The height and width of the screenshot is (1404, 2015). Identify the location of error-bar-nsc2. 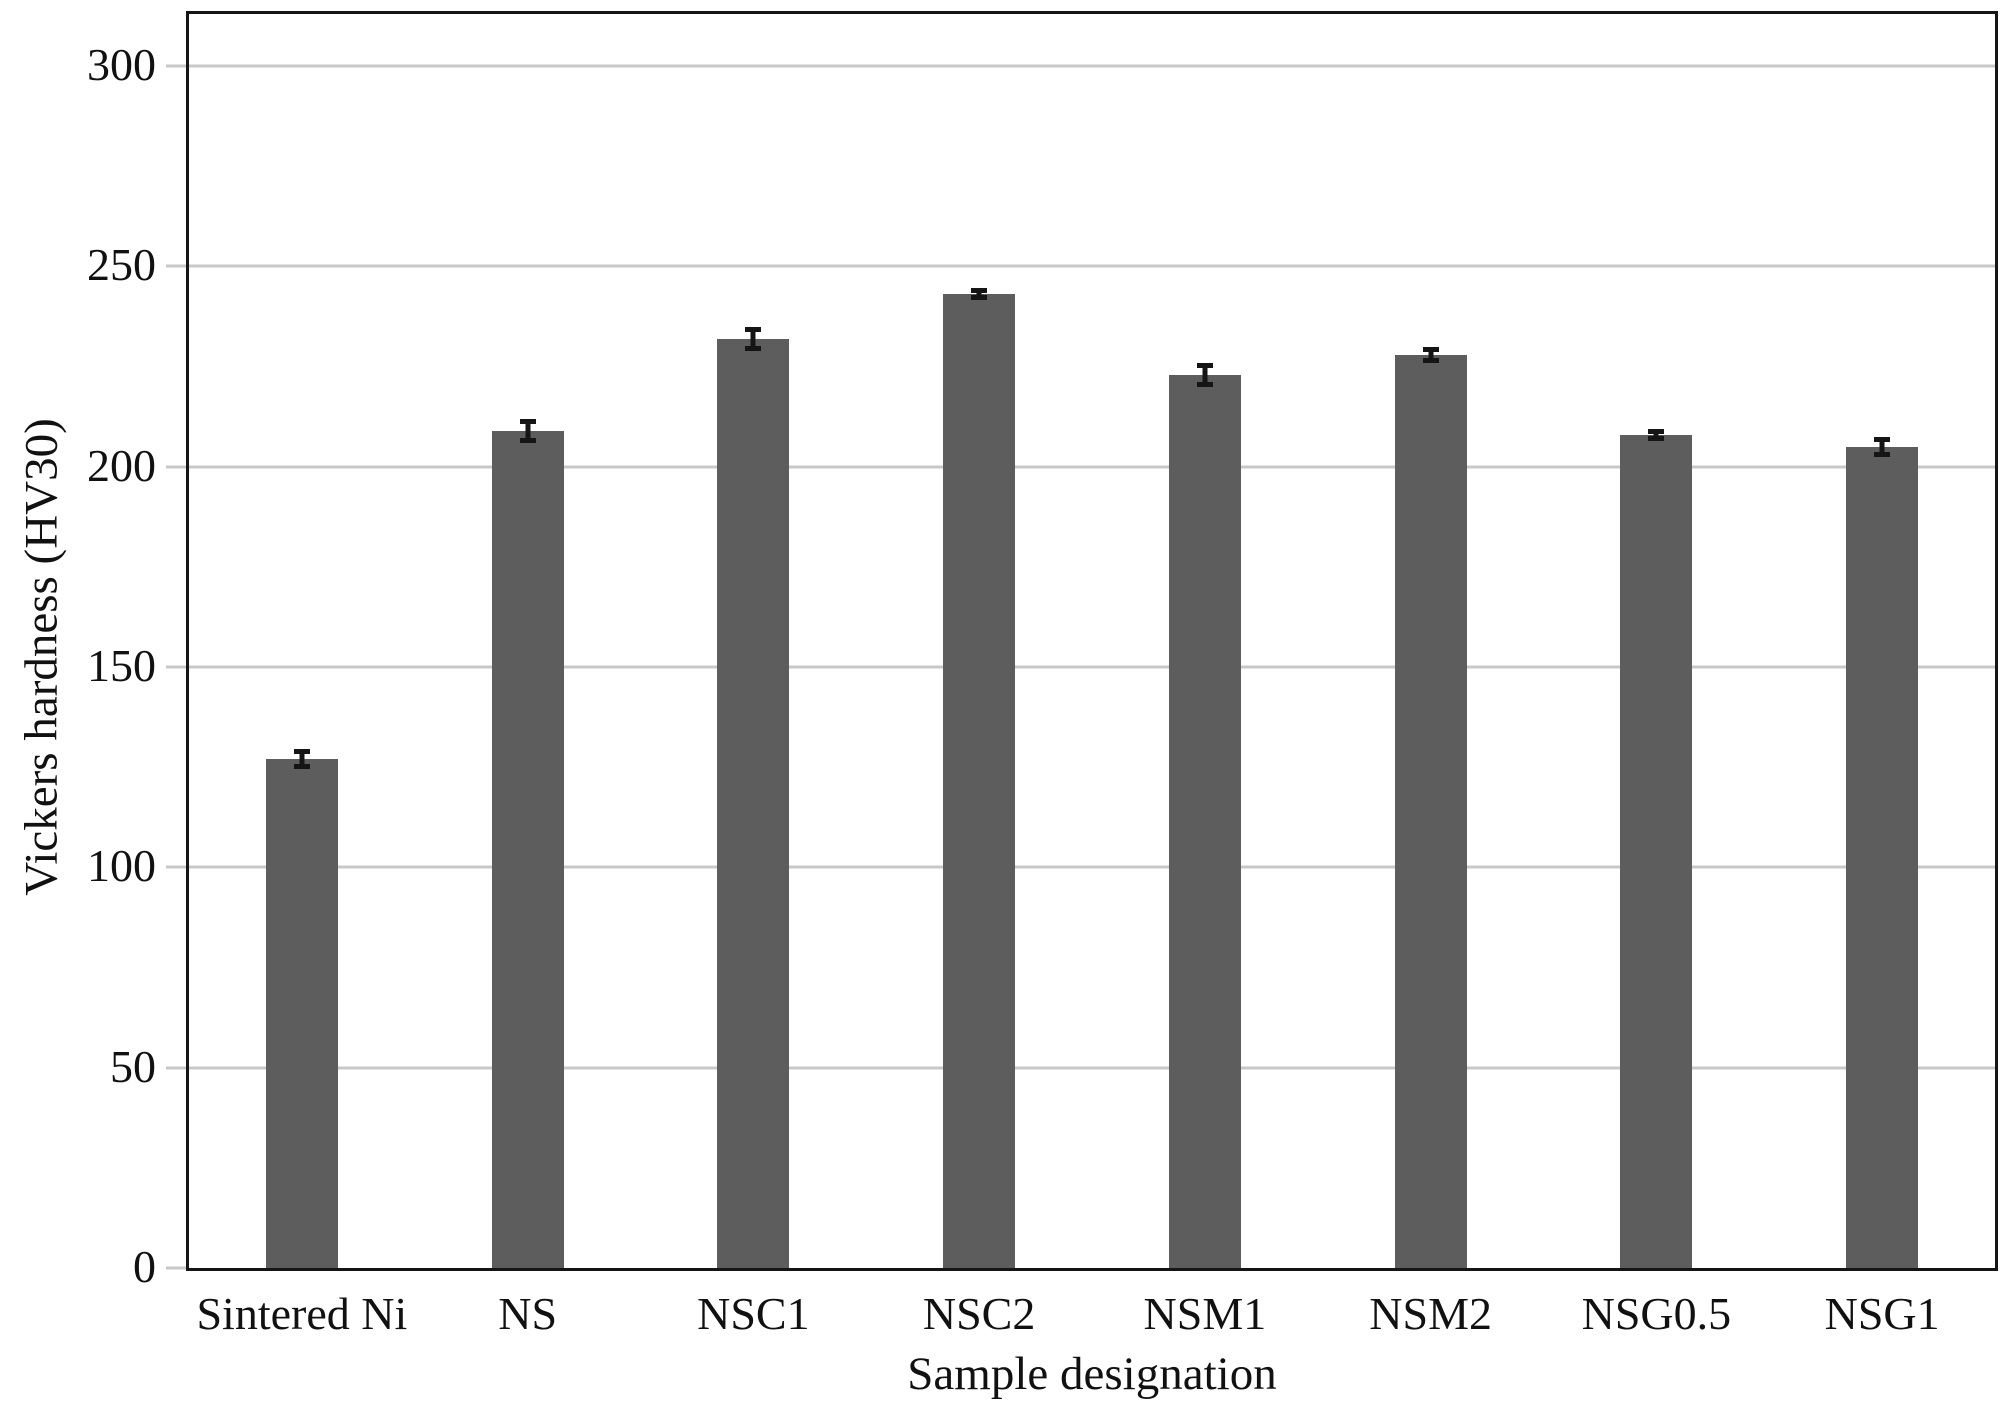
(979, 294).